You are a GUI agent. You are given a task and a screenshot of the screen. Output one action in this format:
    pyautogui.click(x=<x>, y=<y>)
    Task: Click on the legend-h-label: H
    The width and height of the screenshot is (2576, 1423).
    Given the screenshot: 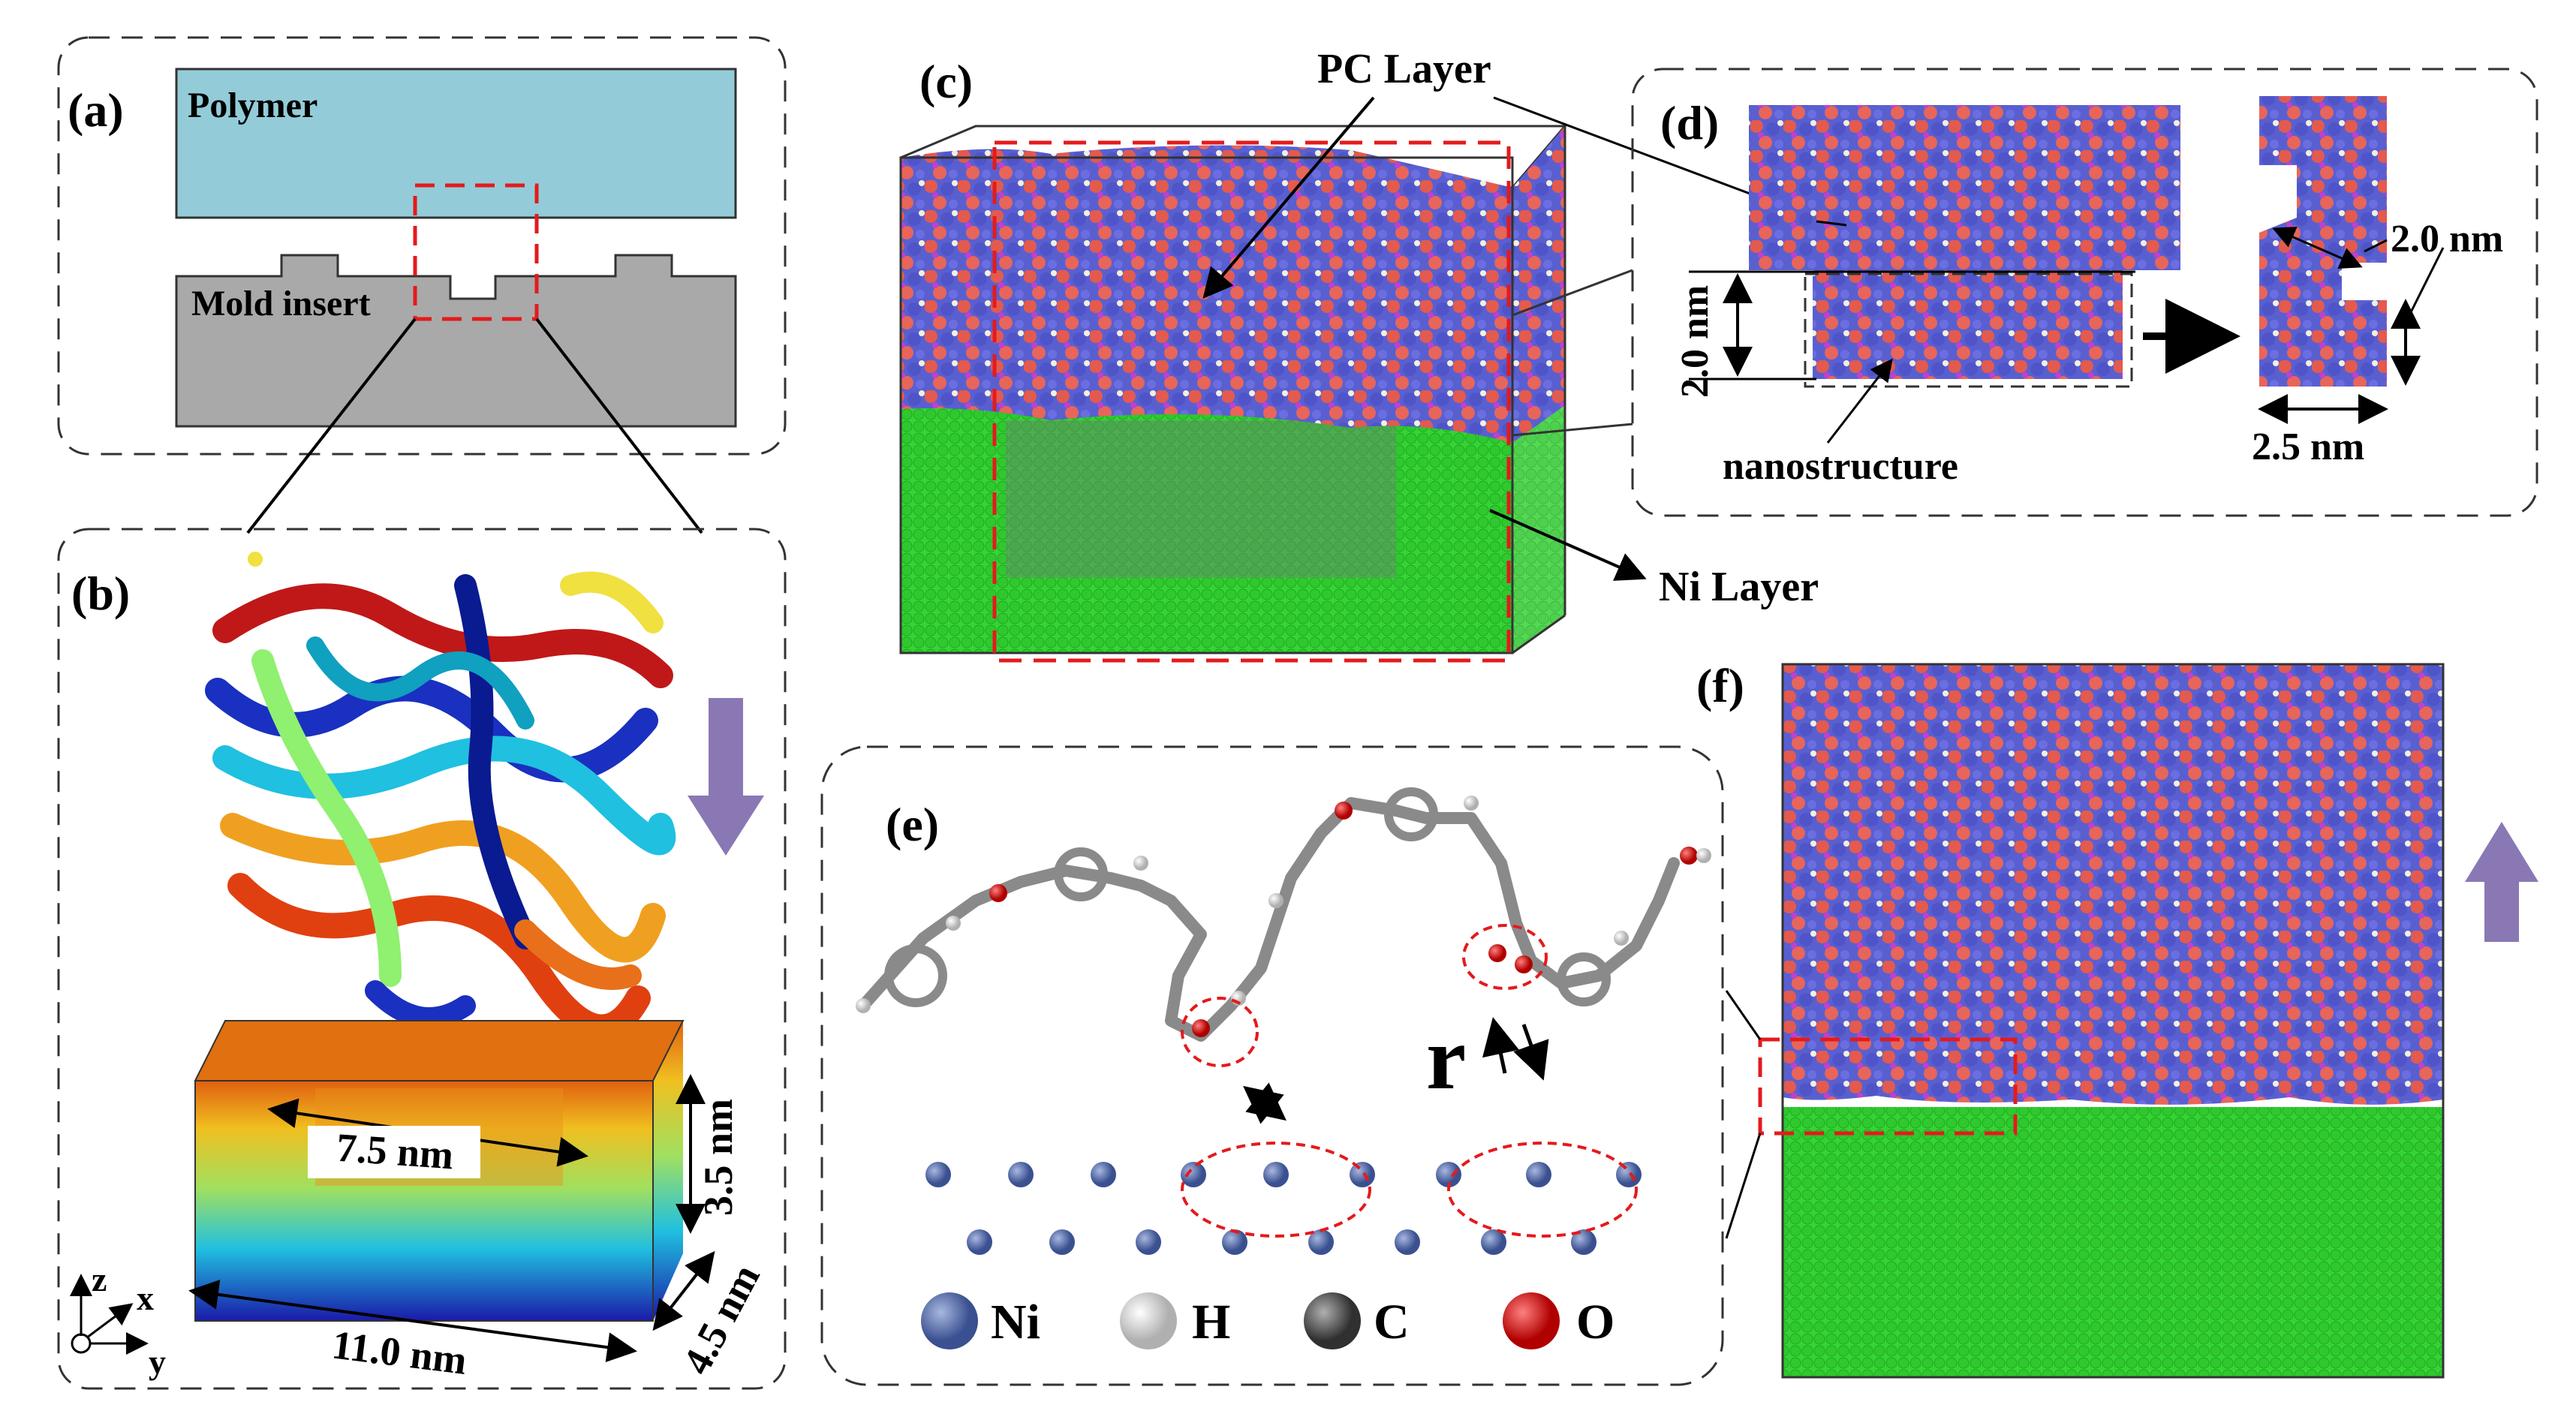 What is the action you would take?
    pyautogui.click(x=1211, y=1322)
    